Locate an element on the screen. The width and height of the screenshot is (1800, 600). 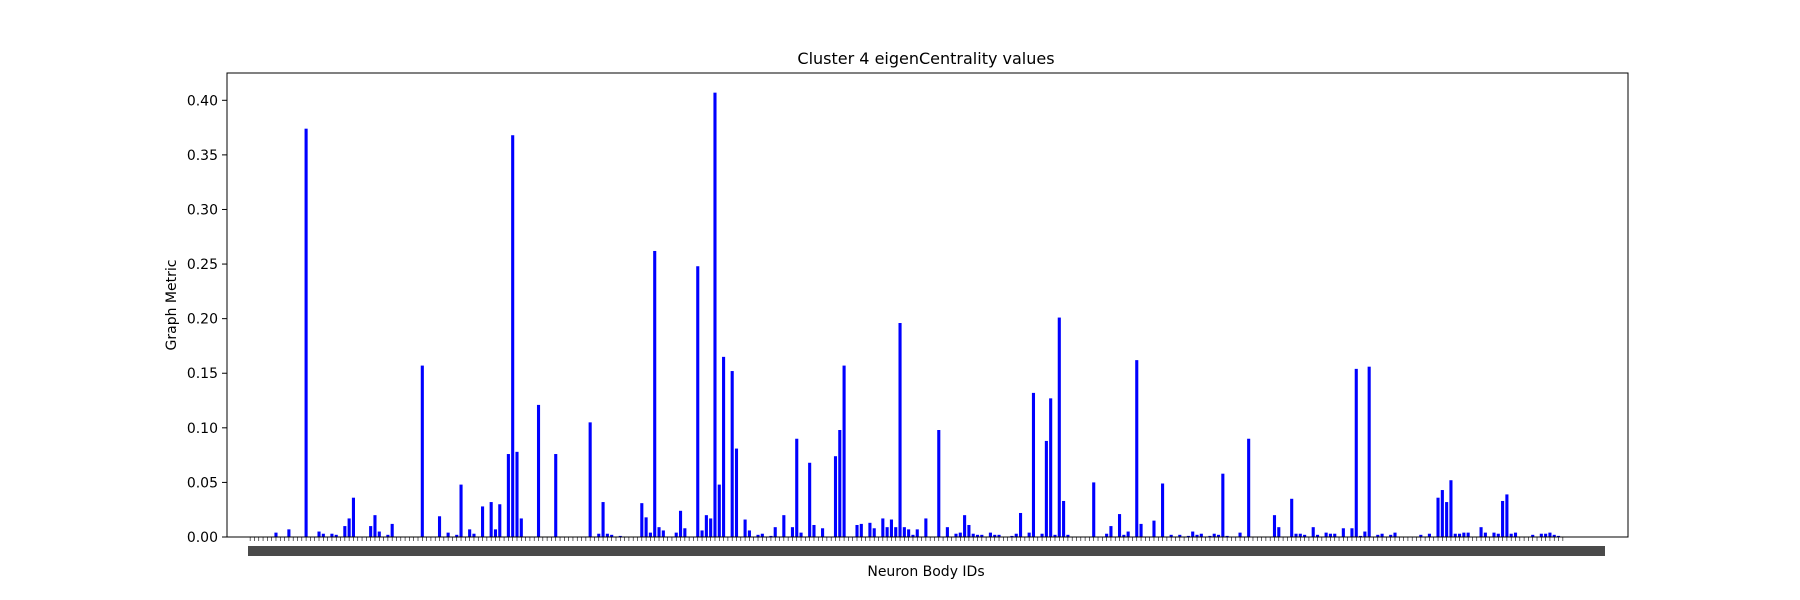
x-axis-label: Neuron Body IDs is located at coordinates (925, 572).